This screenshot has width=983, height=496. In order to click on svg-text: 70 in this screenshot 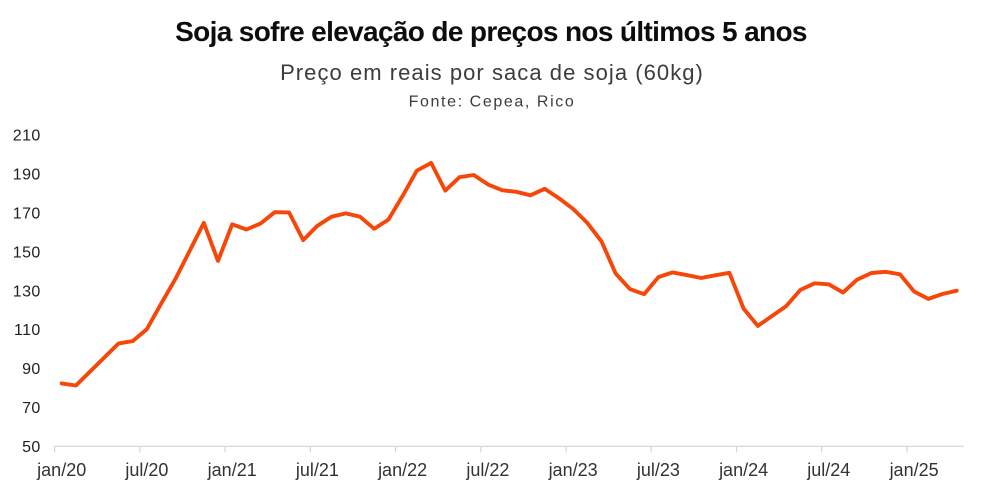, I will do `click(31, 408)`.